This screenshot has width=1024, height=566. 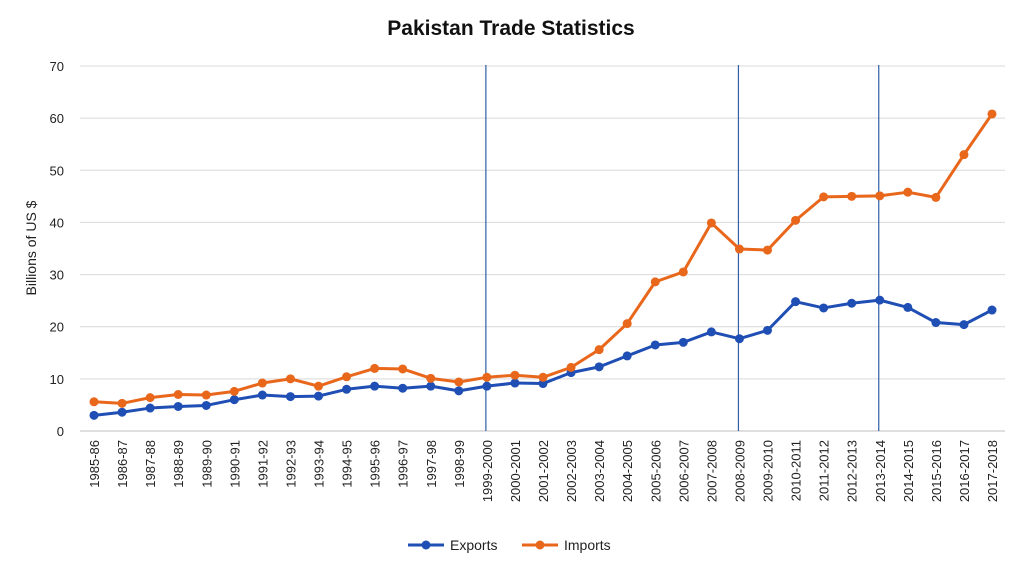 I want to click on x-tick-label: 1989-90, so click(x=206, y=464).